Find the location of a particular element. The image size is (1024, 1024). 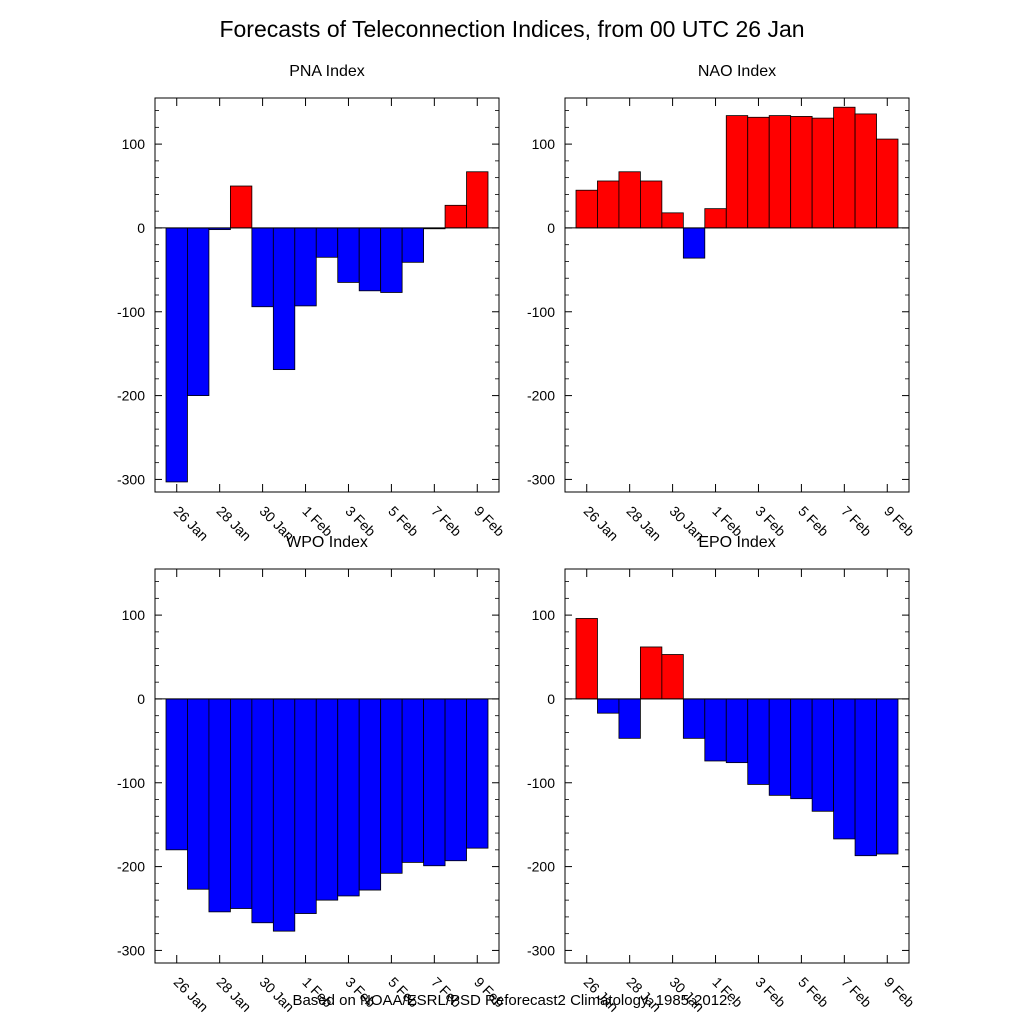

nao-index-title: NAO Index is located at coordinates (737, 71).